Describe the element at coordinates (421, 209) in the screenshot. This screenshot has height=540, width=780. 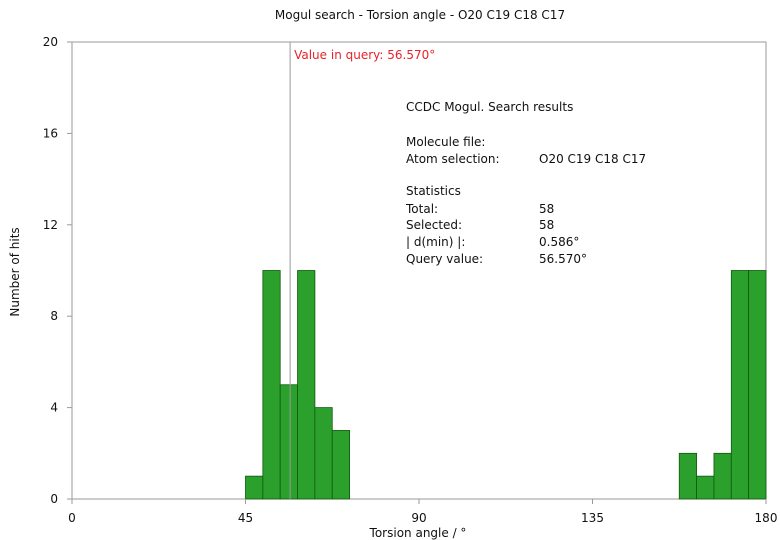
I see `stat-total-label: Total:` at that location.